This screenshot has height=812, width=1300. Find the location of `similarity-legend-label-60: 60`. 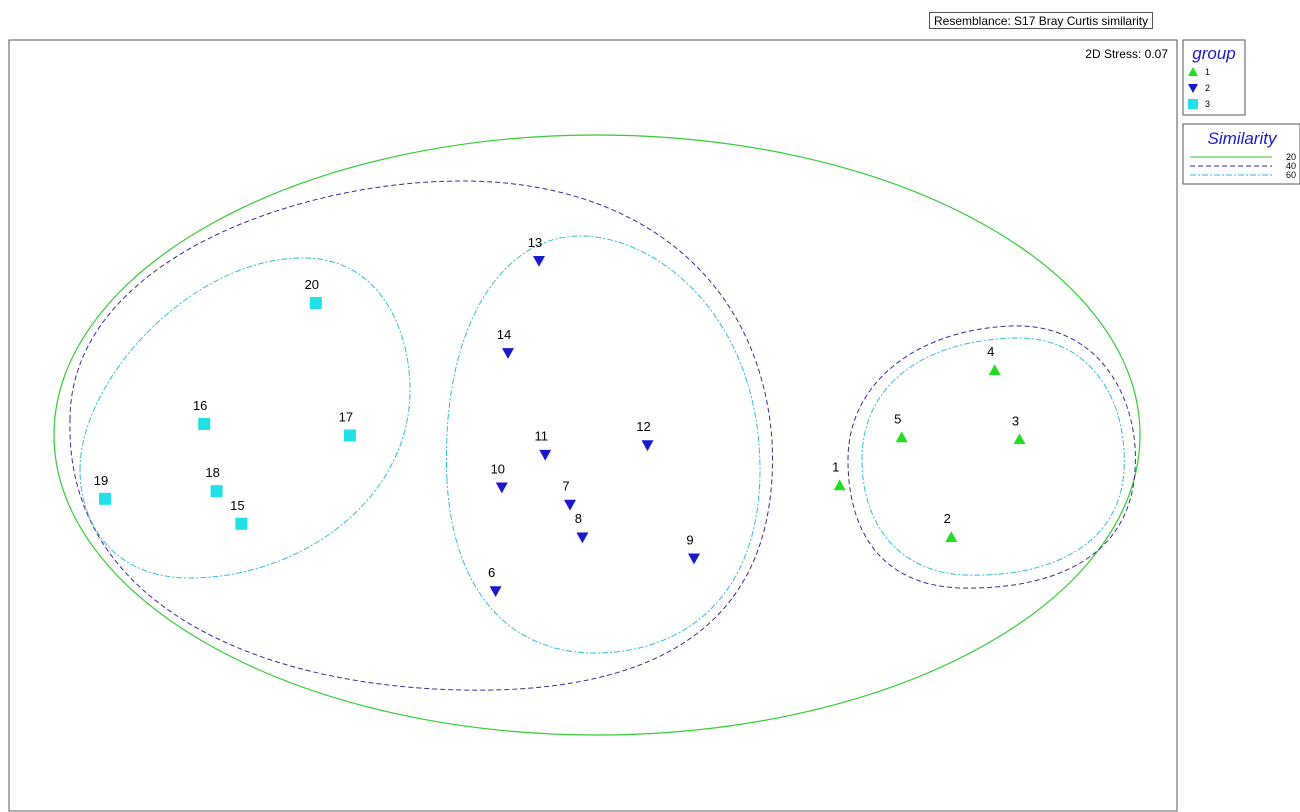

similarity-legend-label-60: 60 is located at coordinates (1291, 175).